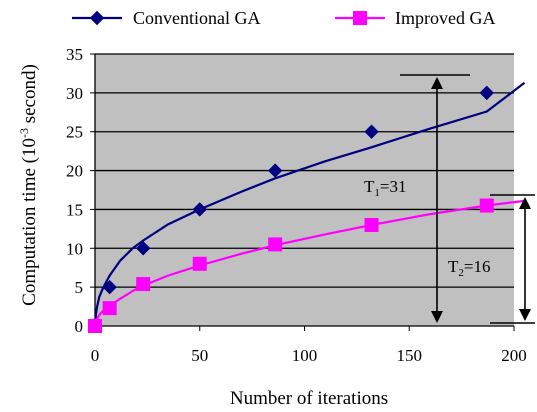 The image size is (537, 412). What do you see at coordinates (74, 132) in the screenshot?
I see `y-tick-label: 25` at bounding box center [74, 132].